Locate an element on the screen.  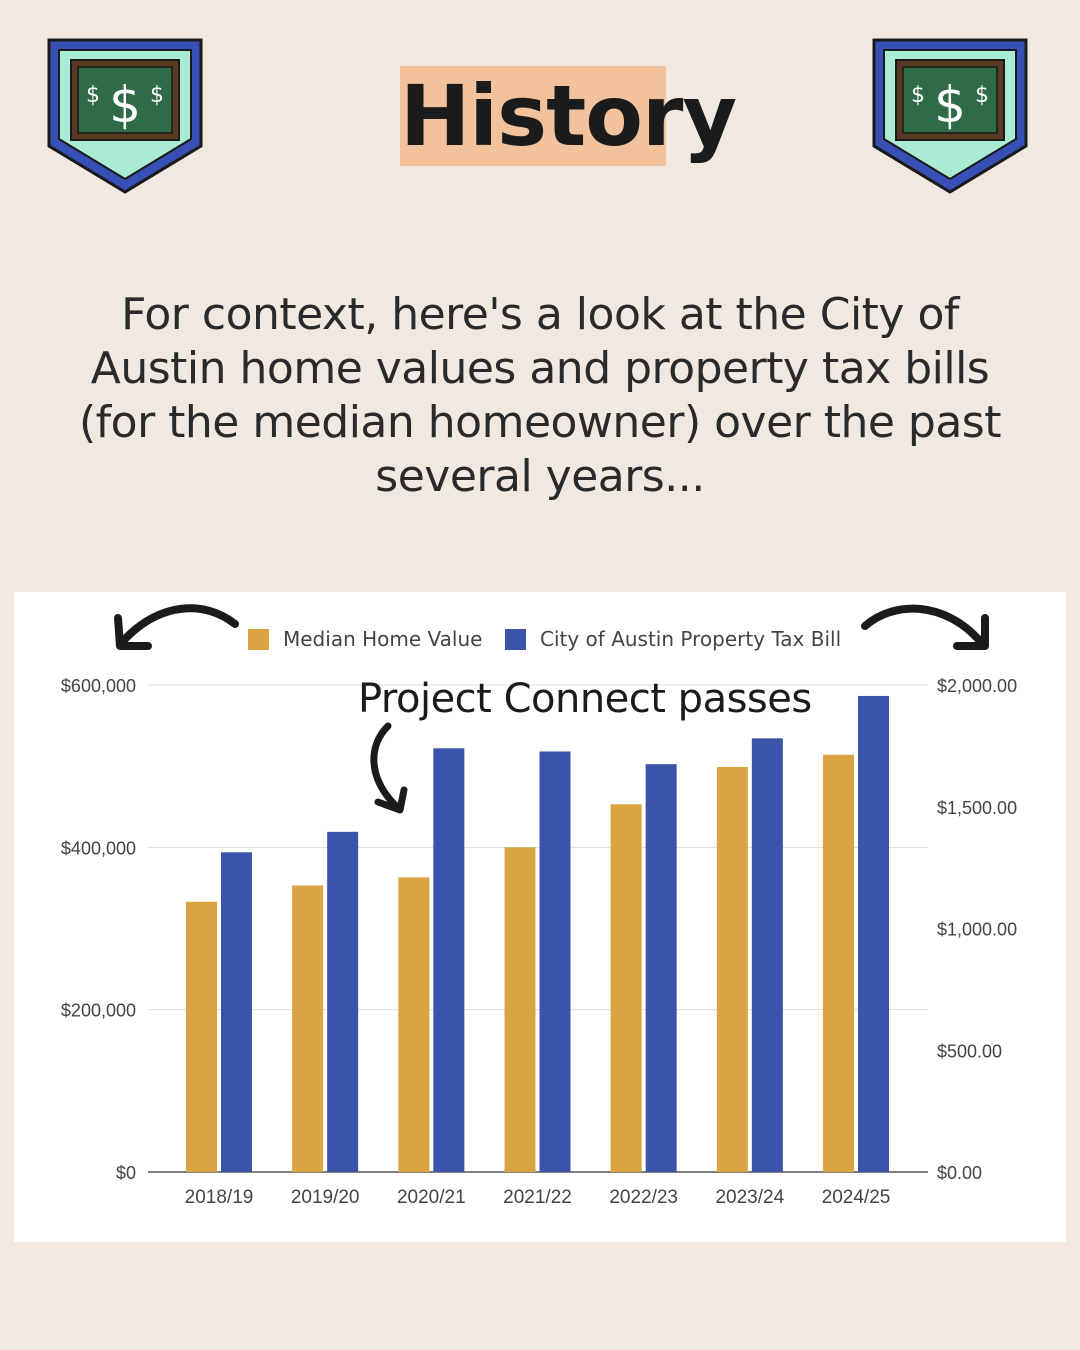
y-right-tick-label: $1,000.00 is located at coordinates (977, 930).